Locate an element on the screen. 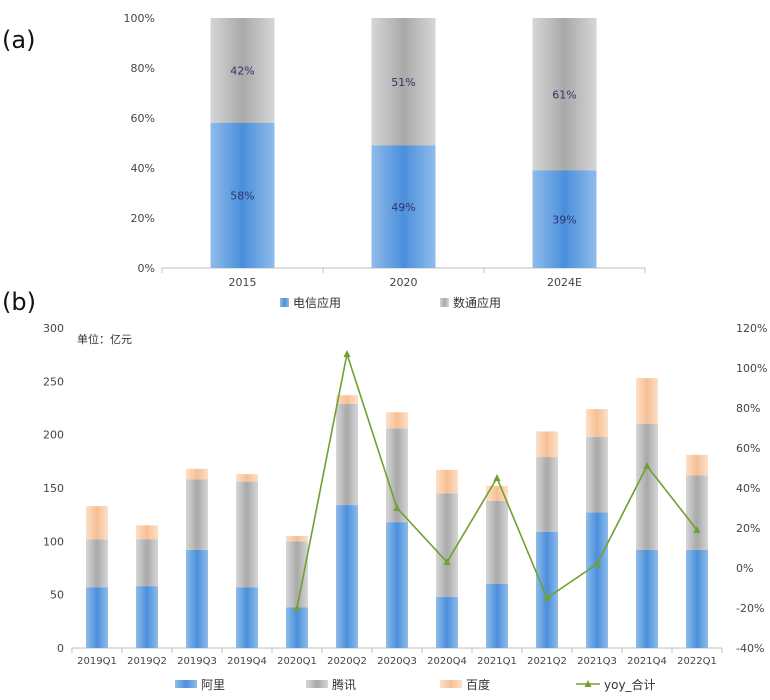  y-tick-label: 80% is located at coordinates (143, 68).